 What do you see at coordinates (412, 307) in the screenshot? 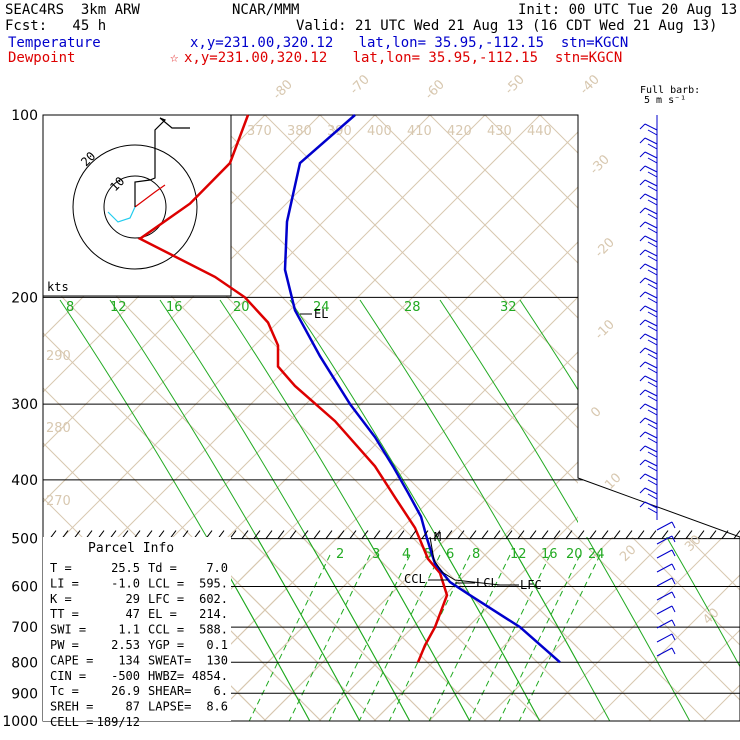
I see `mixing-ratio-label: 28` at bounding box center [412, 307].